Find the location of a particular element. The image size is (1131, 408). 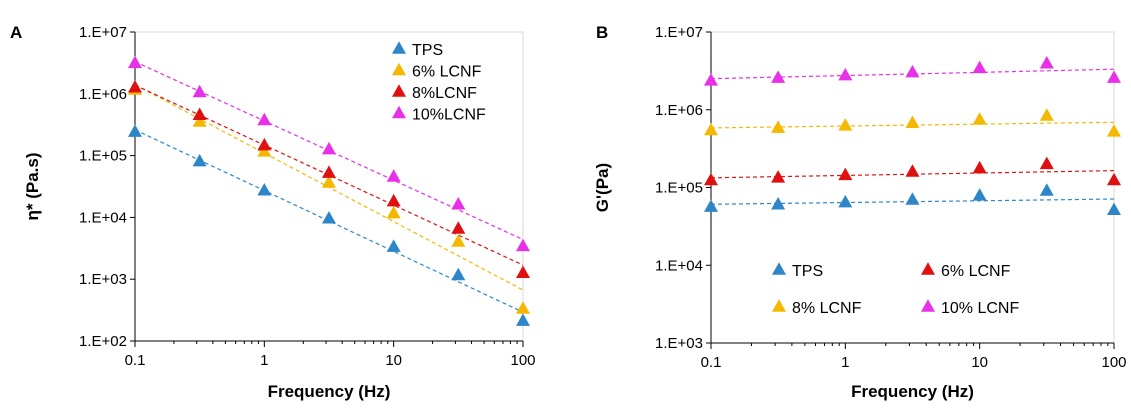

series-8-lcnf is located at coordinates (912, 122).